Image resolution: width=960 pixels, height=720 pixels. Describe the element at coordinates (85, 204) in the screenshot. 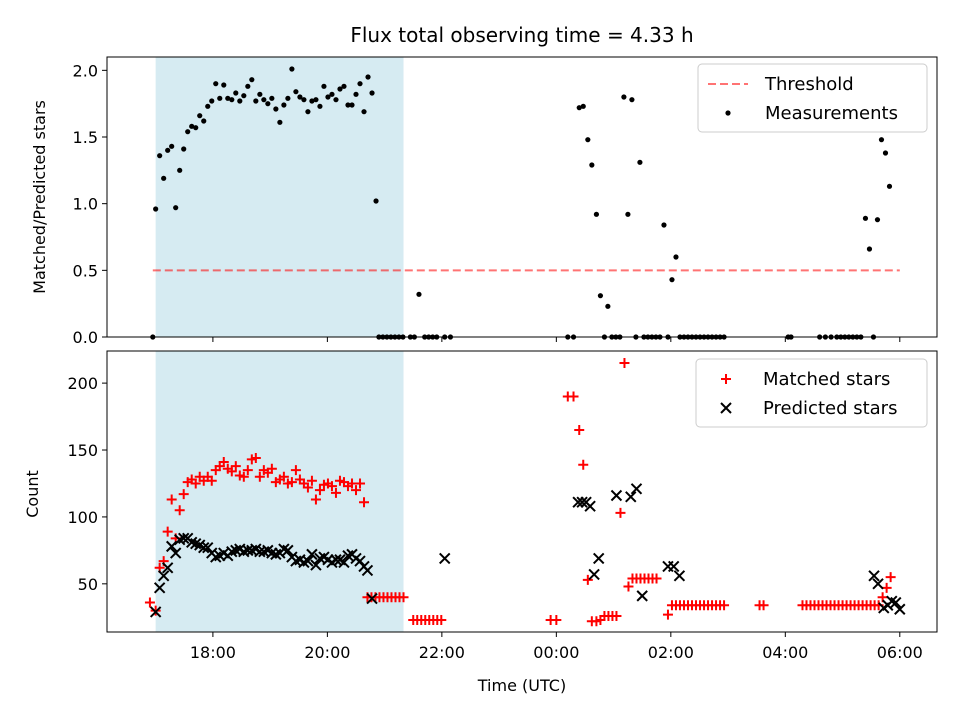

I see `y-tick-label: 1.0` at that location.